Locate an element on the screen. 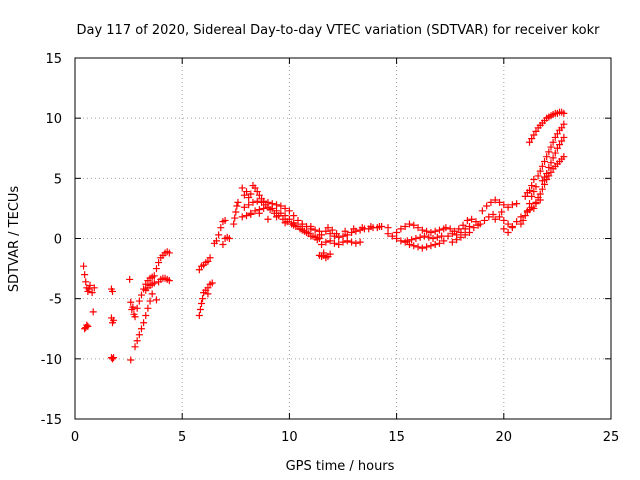 The image size is (640, 480). x-axis-label: GPS time / hours is located at coordinates (340, 466).